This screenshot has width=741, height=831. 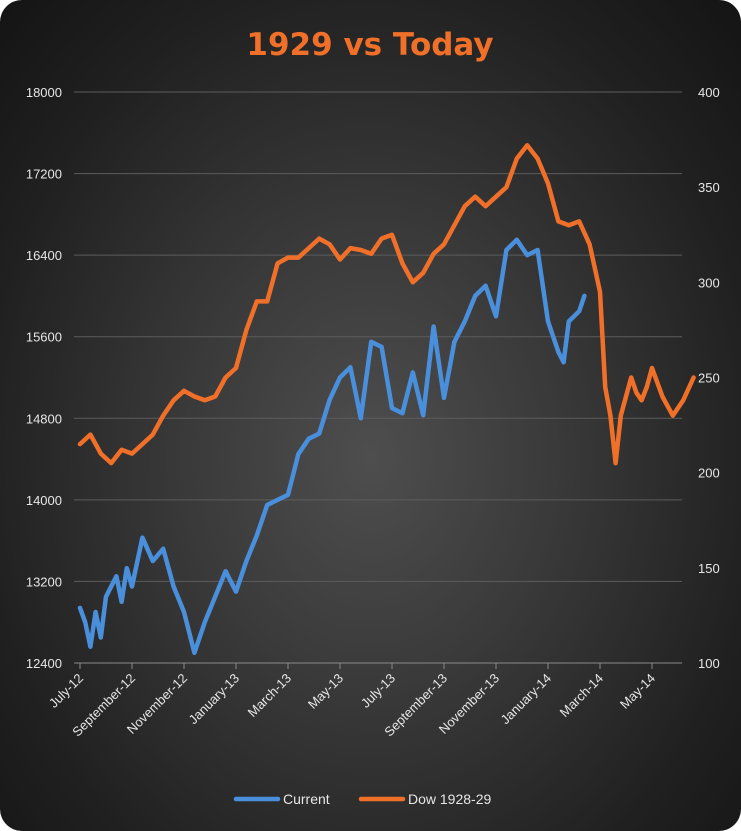 What do you see at coordinates (44, 663) in the screenshot?
I see `left-tick-label: 12400` at bounding box center [44, 663].